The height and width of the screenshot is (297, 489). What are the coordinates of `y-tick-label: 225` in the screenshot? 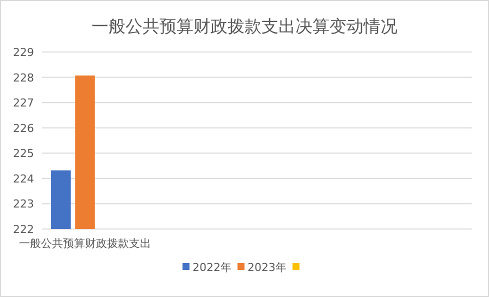 It's located at (23, 153).